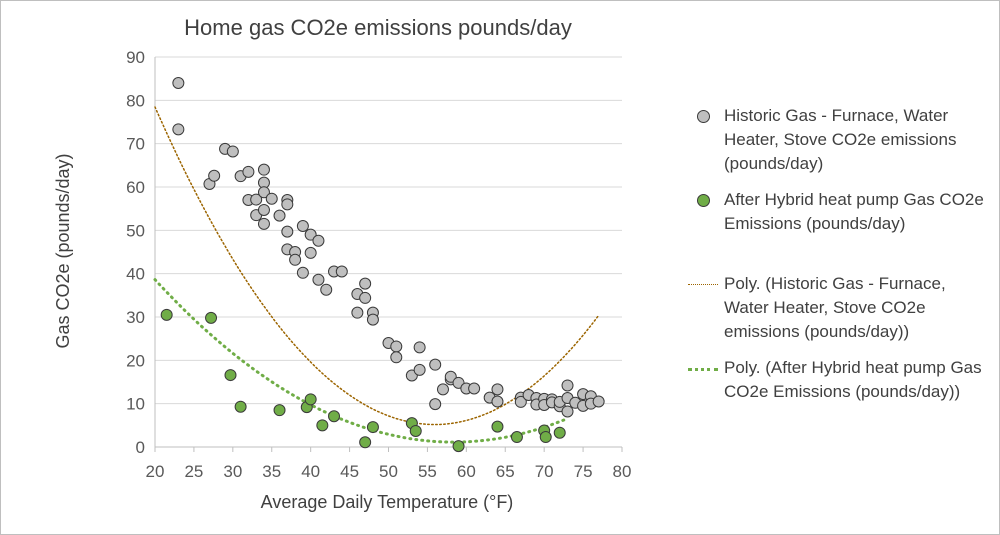 The width and height of the screenshot is (1000, 535). I want to click on y-tick-label: 0, so click(140, 447).